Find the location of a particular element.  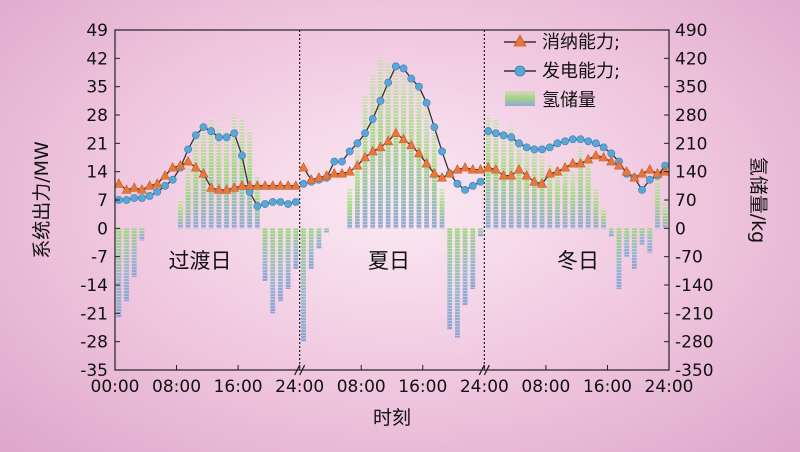

legend-absorb-label: 消纳能力; is located at coordinates (581, 42).